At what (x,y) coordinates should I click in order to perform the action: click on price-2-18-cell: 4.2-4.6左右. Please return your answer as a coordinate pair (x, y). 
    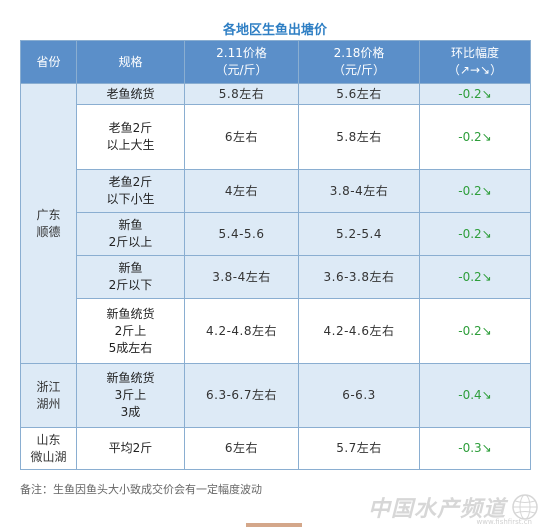
    Looking at the image, I should click on (359, 331).